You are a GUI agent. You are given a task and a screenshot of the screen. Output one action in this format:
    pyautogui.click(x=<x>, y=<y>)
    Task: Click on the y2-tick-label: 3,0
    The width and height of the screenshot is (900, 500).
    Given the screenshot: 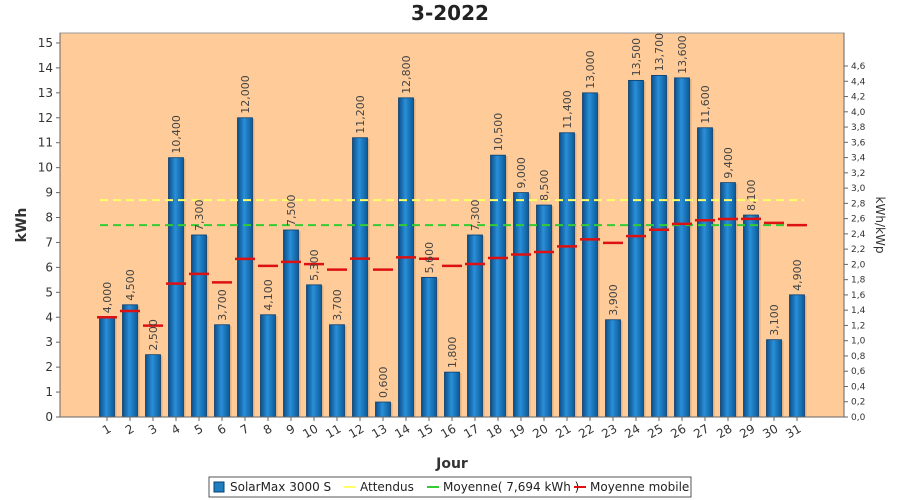 What is the action you would take?
    pyautogui.click(x=858, y=189)
    